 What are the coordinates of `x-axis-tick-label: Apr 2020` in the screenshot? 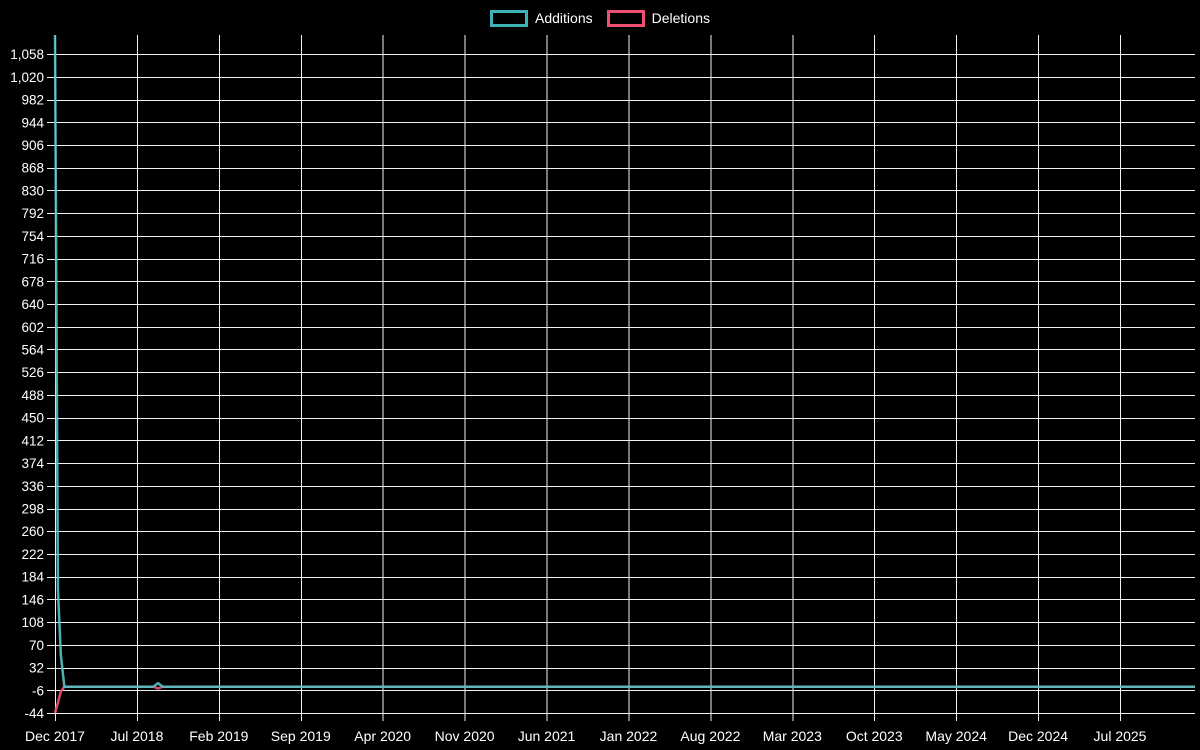 It's located at (382, 736).